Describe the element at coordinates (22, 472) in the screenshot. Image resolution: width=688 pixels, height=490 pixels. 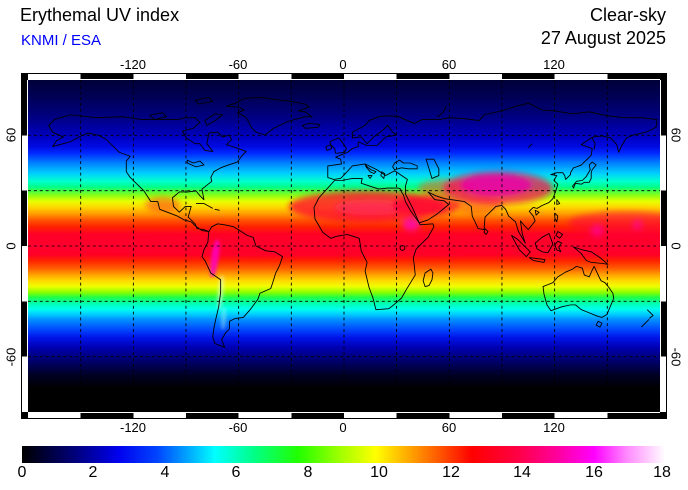
I see `colorbar-tick: 0` at that location.